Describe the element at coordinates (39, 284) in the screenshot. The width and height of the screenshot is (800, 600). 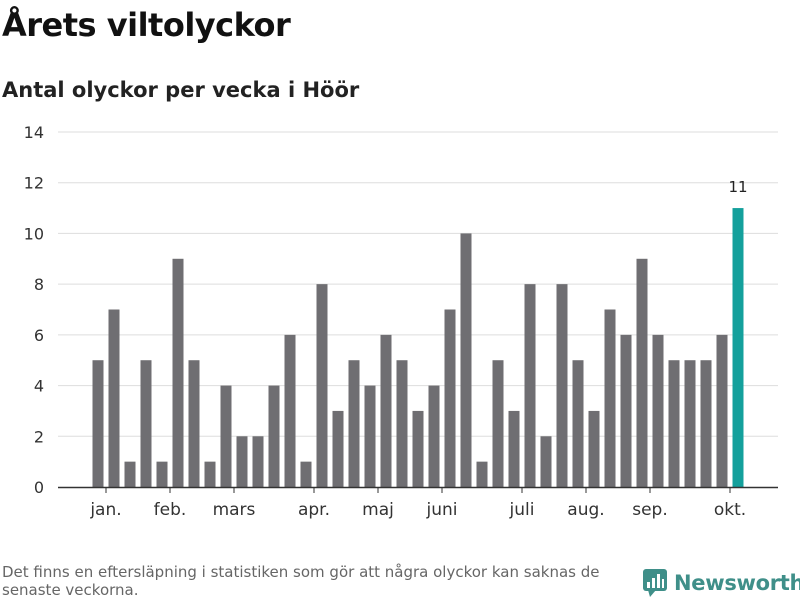
I see `y-tick-label: 8` at that location.